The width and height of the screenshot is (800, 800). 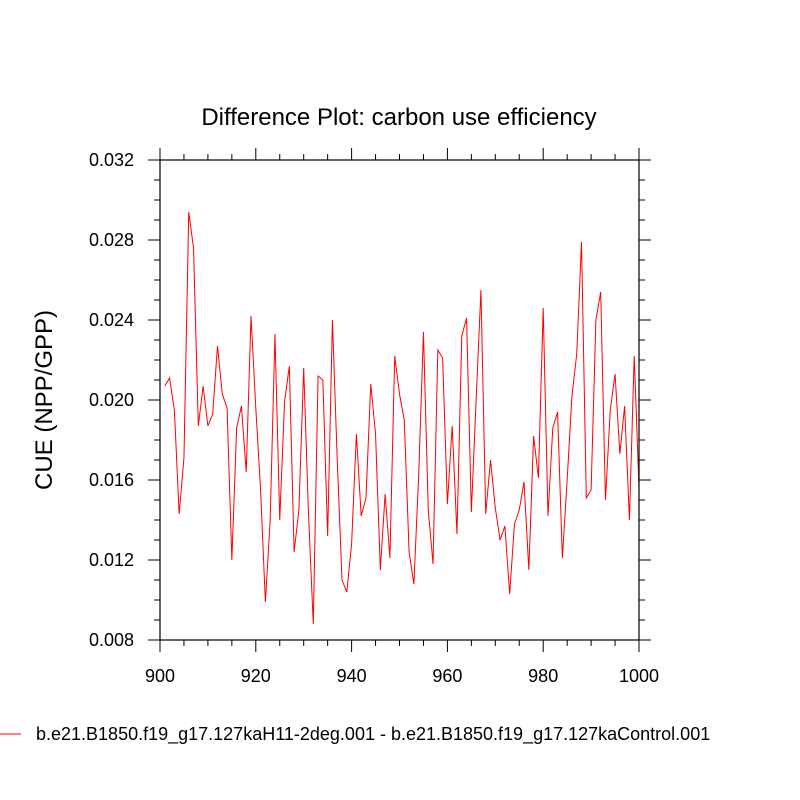 What do you see at coordinates (639, 676) in the screenshot?
I see `x-tick-label: 1000` at bounding box center [639, 676].